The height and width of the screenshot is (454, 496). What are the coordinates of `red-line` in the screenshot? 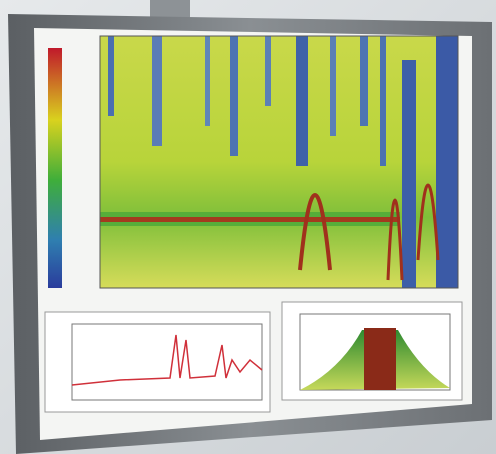 It's located at (250, 219).